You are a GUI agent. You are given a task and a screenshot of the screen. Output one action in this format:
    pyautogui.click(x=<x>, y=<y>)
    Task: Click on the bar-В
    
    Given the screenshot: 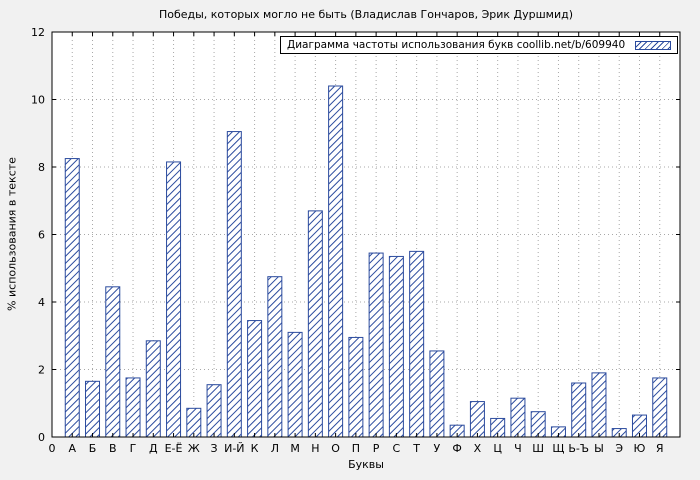 What is the action you would take?
    pyautogui.click(x=113, y=362)
    